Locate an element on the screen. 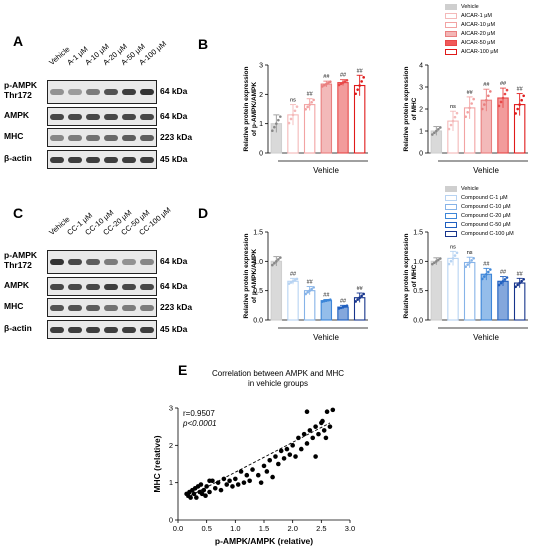 Image resolution: width=550 pixels, height=552 pixels. y-tick-label: 3 is located at coordinates (171, 408).